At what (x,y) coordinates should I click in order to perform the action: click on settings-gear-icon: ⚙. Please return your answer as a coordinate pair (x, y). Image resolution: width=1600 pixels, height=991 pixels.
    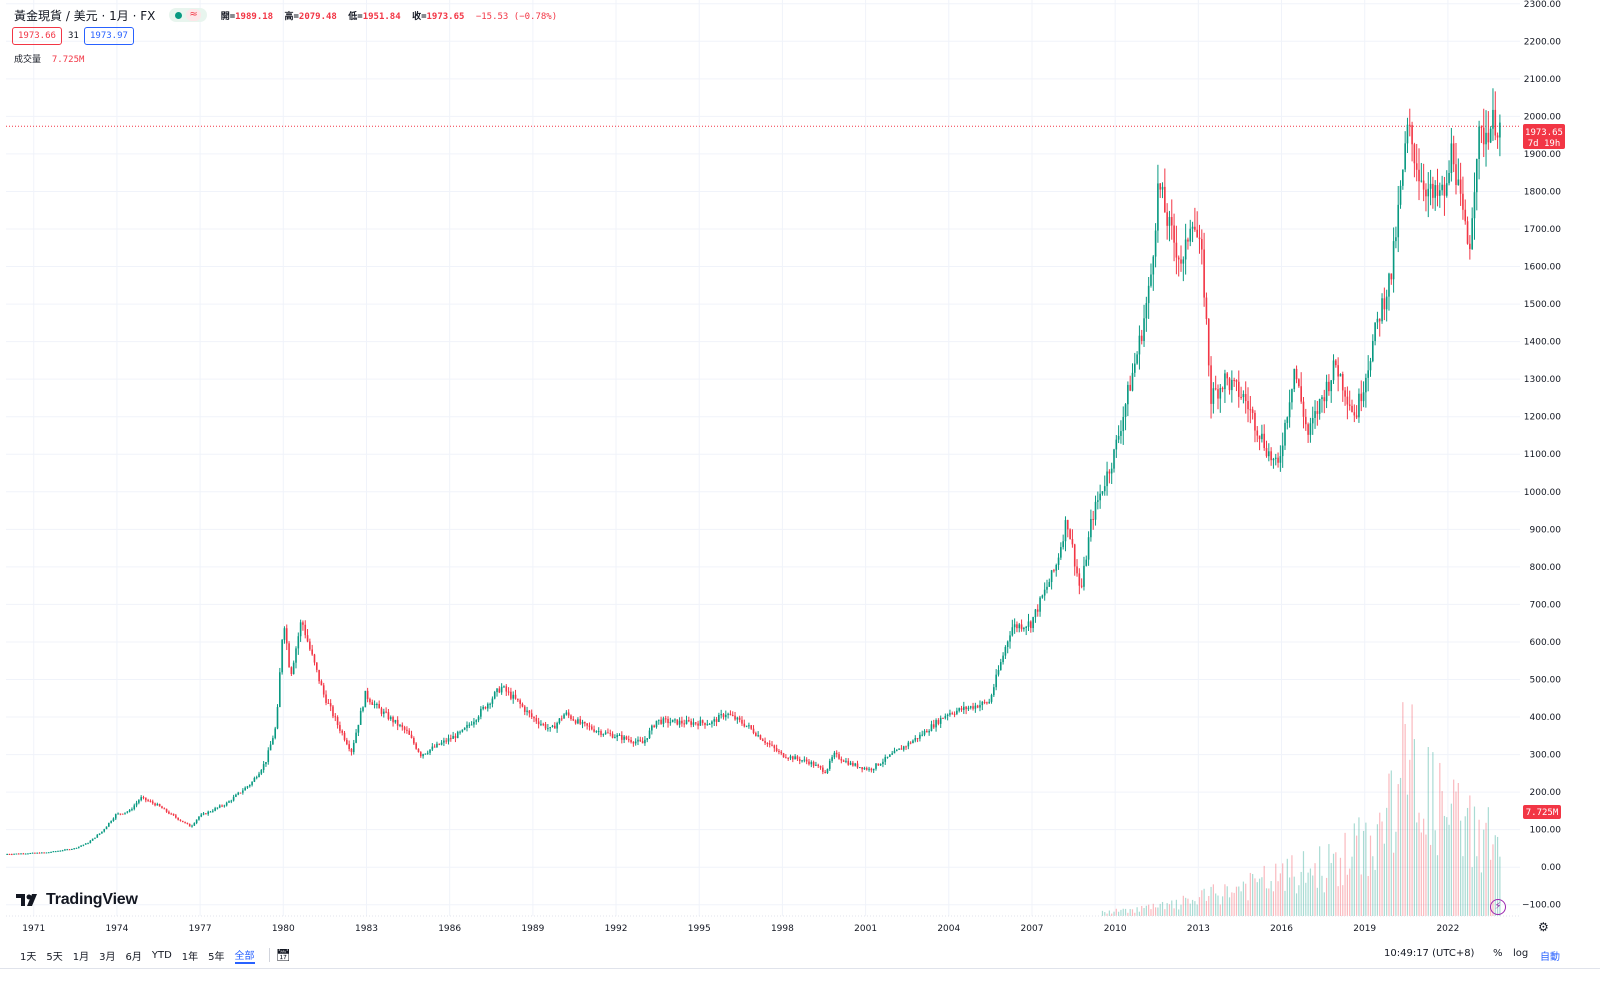
    Looking at the image, I should click on (1543, 927).